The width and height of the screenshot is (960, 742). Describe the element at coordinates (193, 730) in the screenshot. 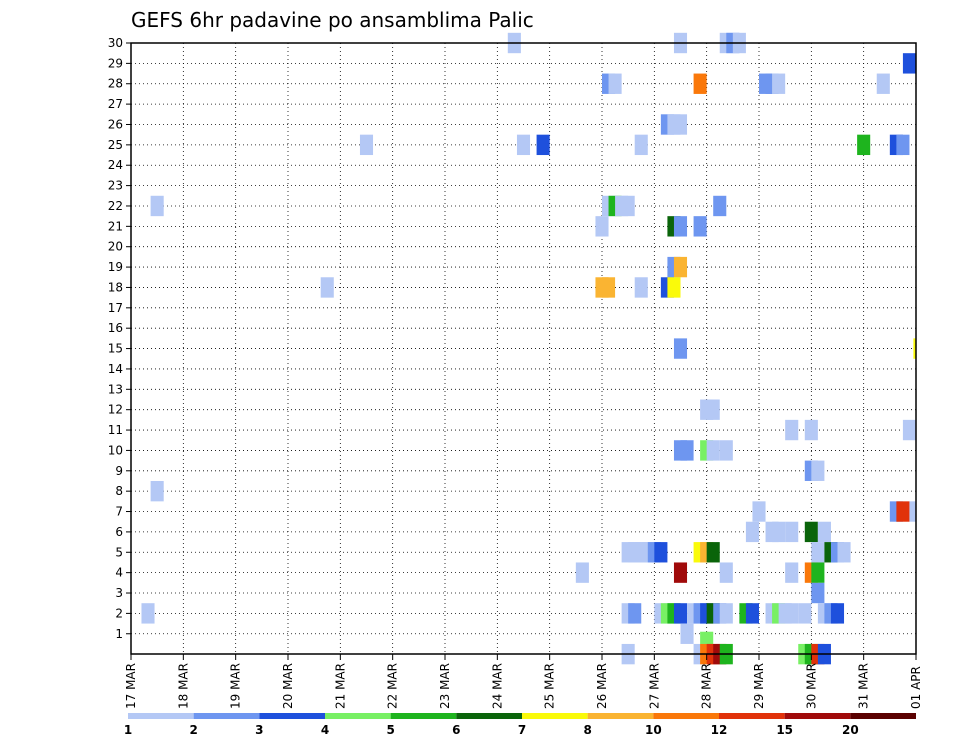

I see `colorbar-label: 2` at that location.